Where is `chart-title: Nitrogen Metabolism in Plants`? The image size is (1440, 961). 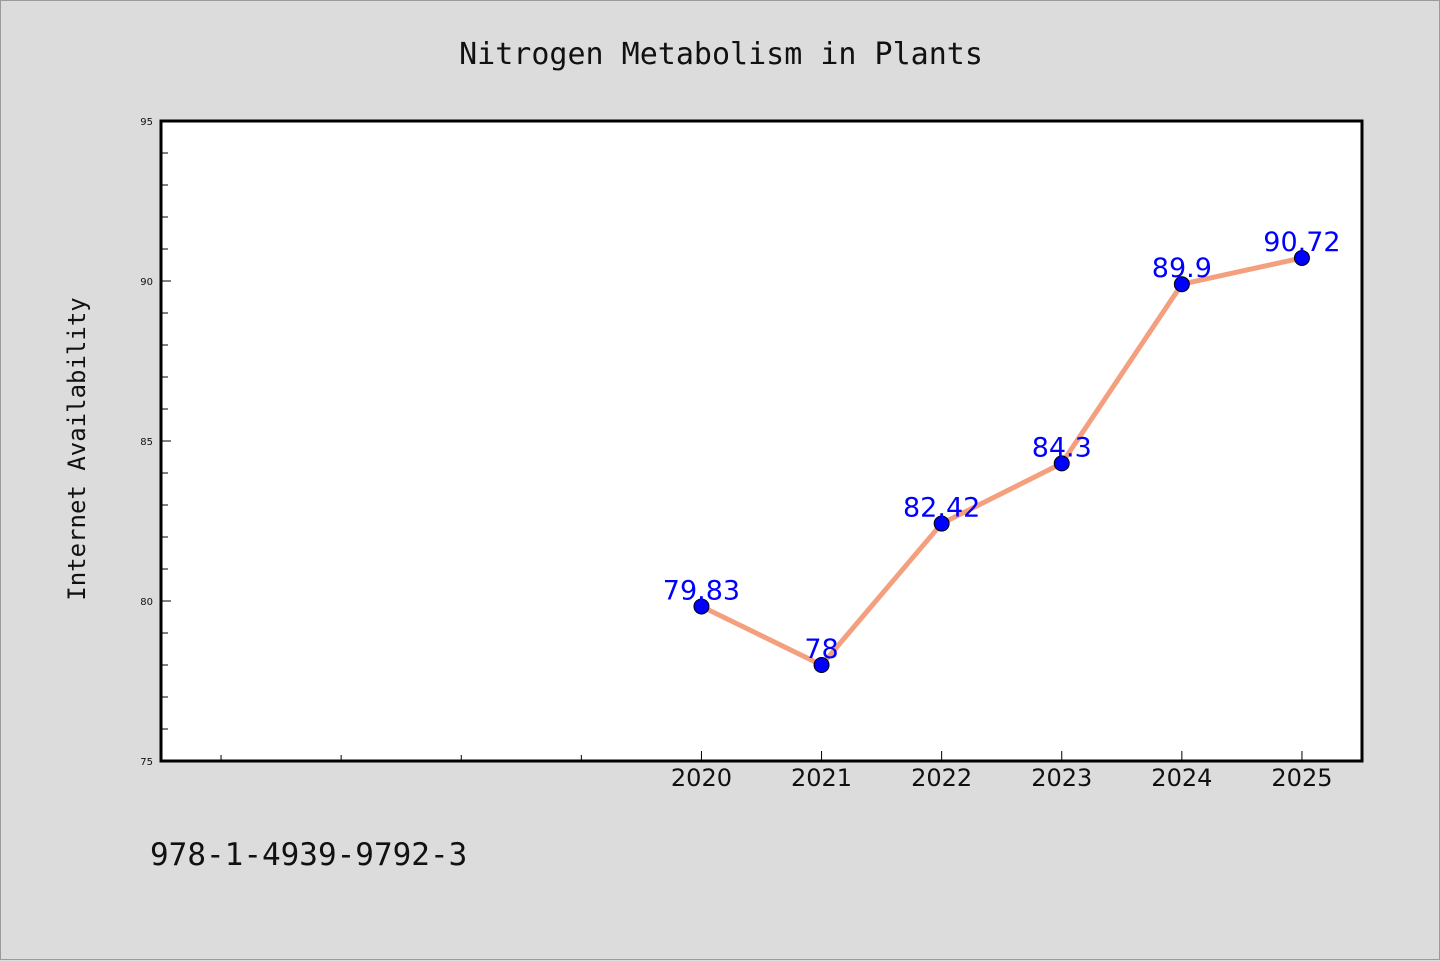
chart-title: Nitrogen Metabolism in Plants is located at coordinates (721, 54).